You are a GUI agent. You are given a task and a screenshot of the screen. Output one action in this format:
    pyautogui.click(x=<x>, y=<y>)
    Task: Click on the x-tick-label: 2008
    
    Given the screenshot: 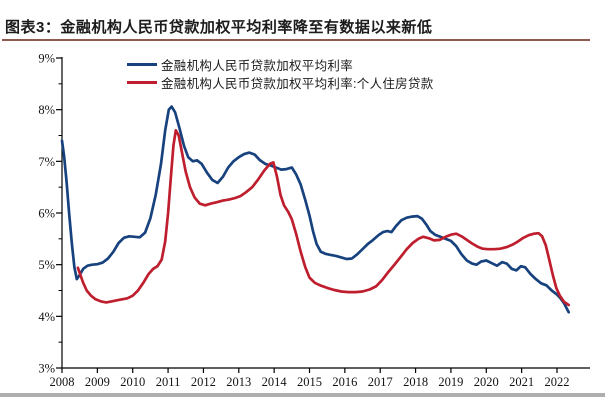 What is the action you would take?
    pyautogui.click(x=62, y=382)
    